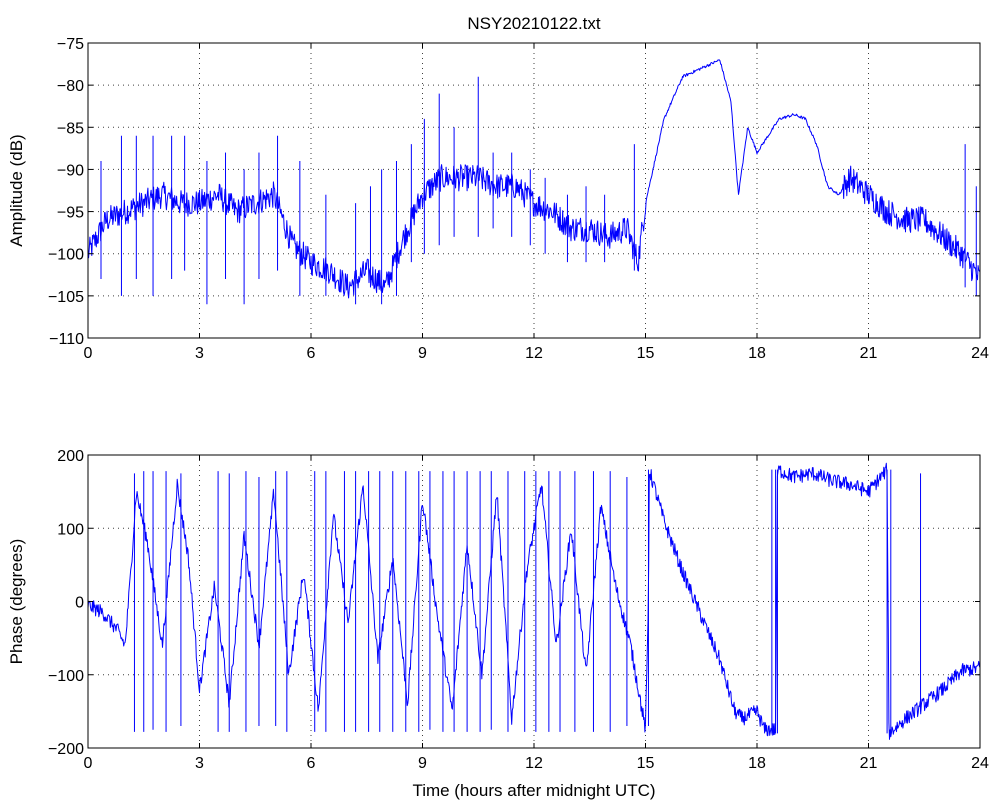  What do you see at coordinates (980, 353) in the screenshot?
I see `amplitude-xtick-label: 24` at bounding box center [980, 353].